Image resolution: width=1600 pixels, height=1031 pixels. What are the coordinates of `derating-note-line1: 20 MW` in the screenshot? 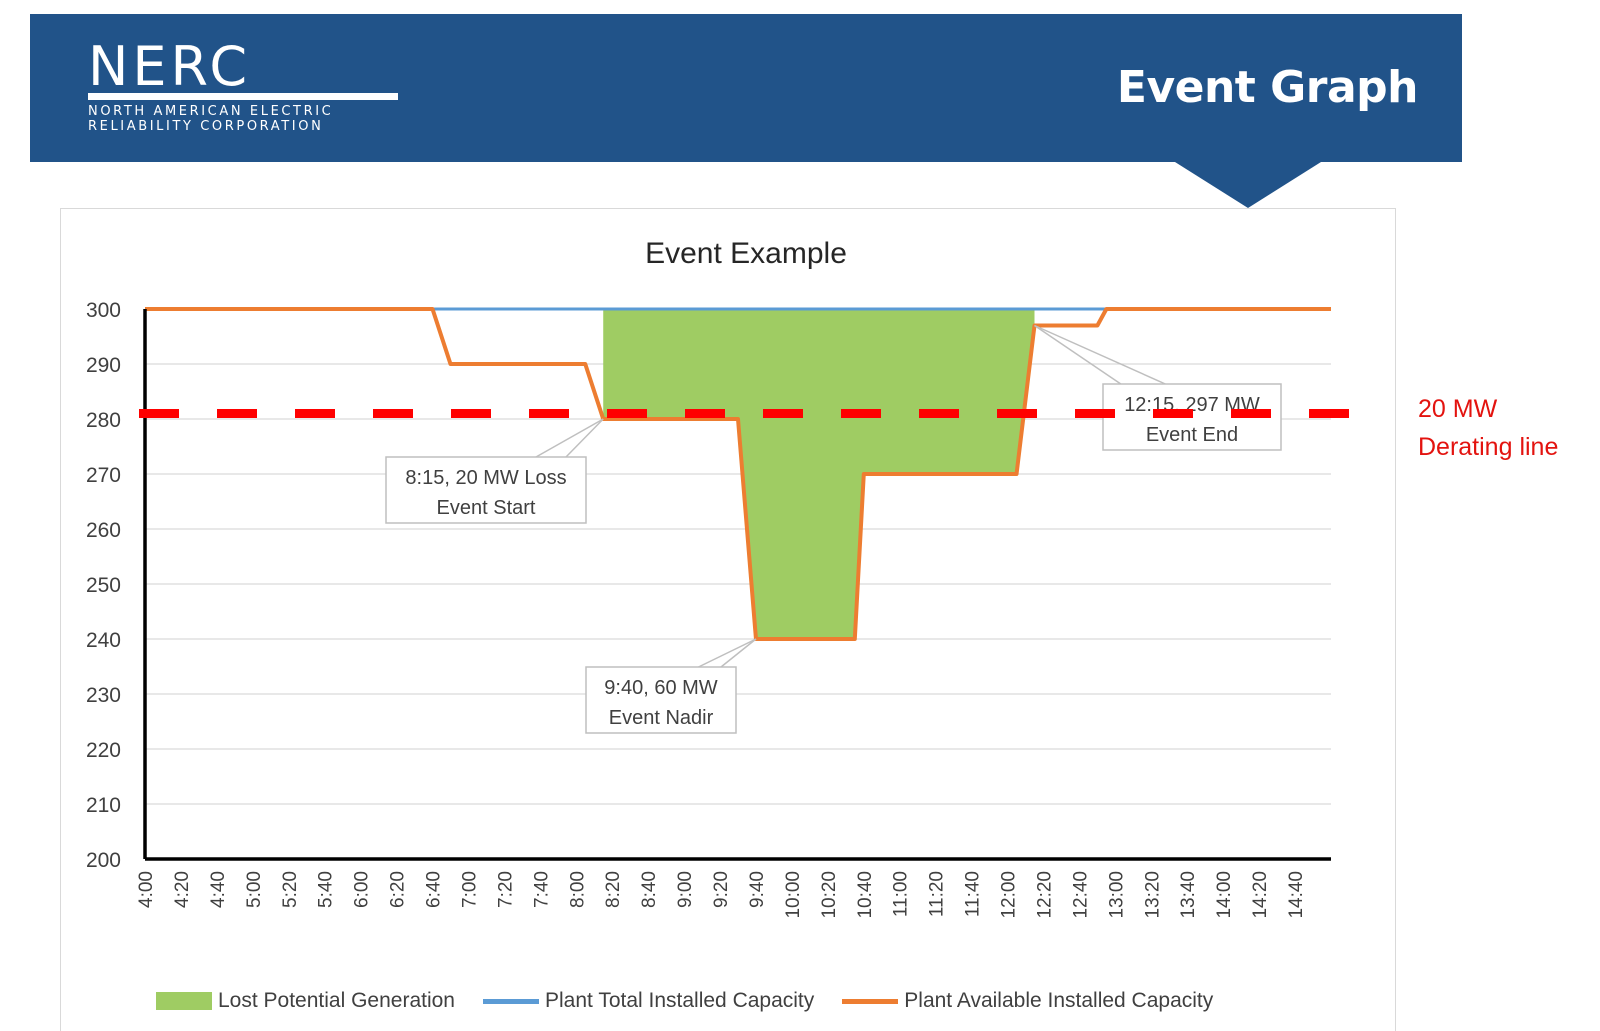 It's located at (1458, 409).